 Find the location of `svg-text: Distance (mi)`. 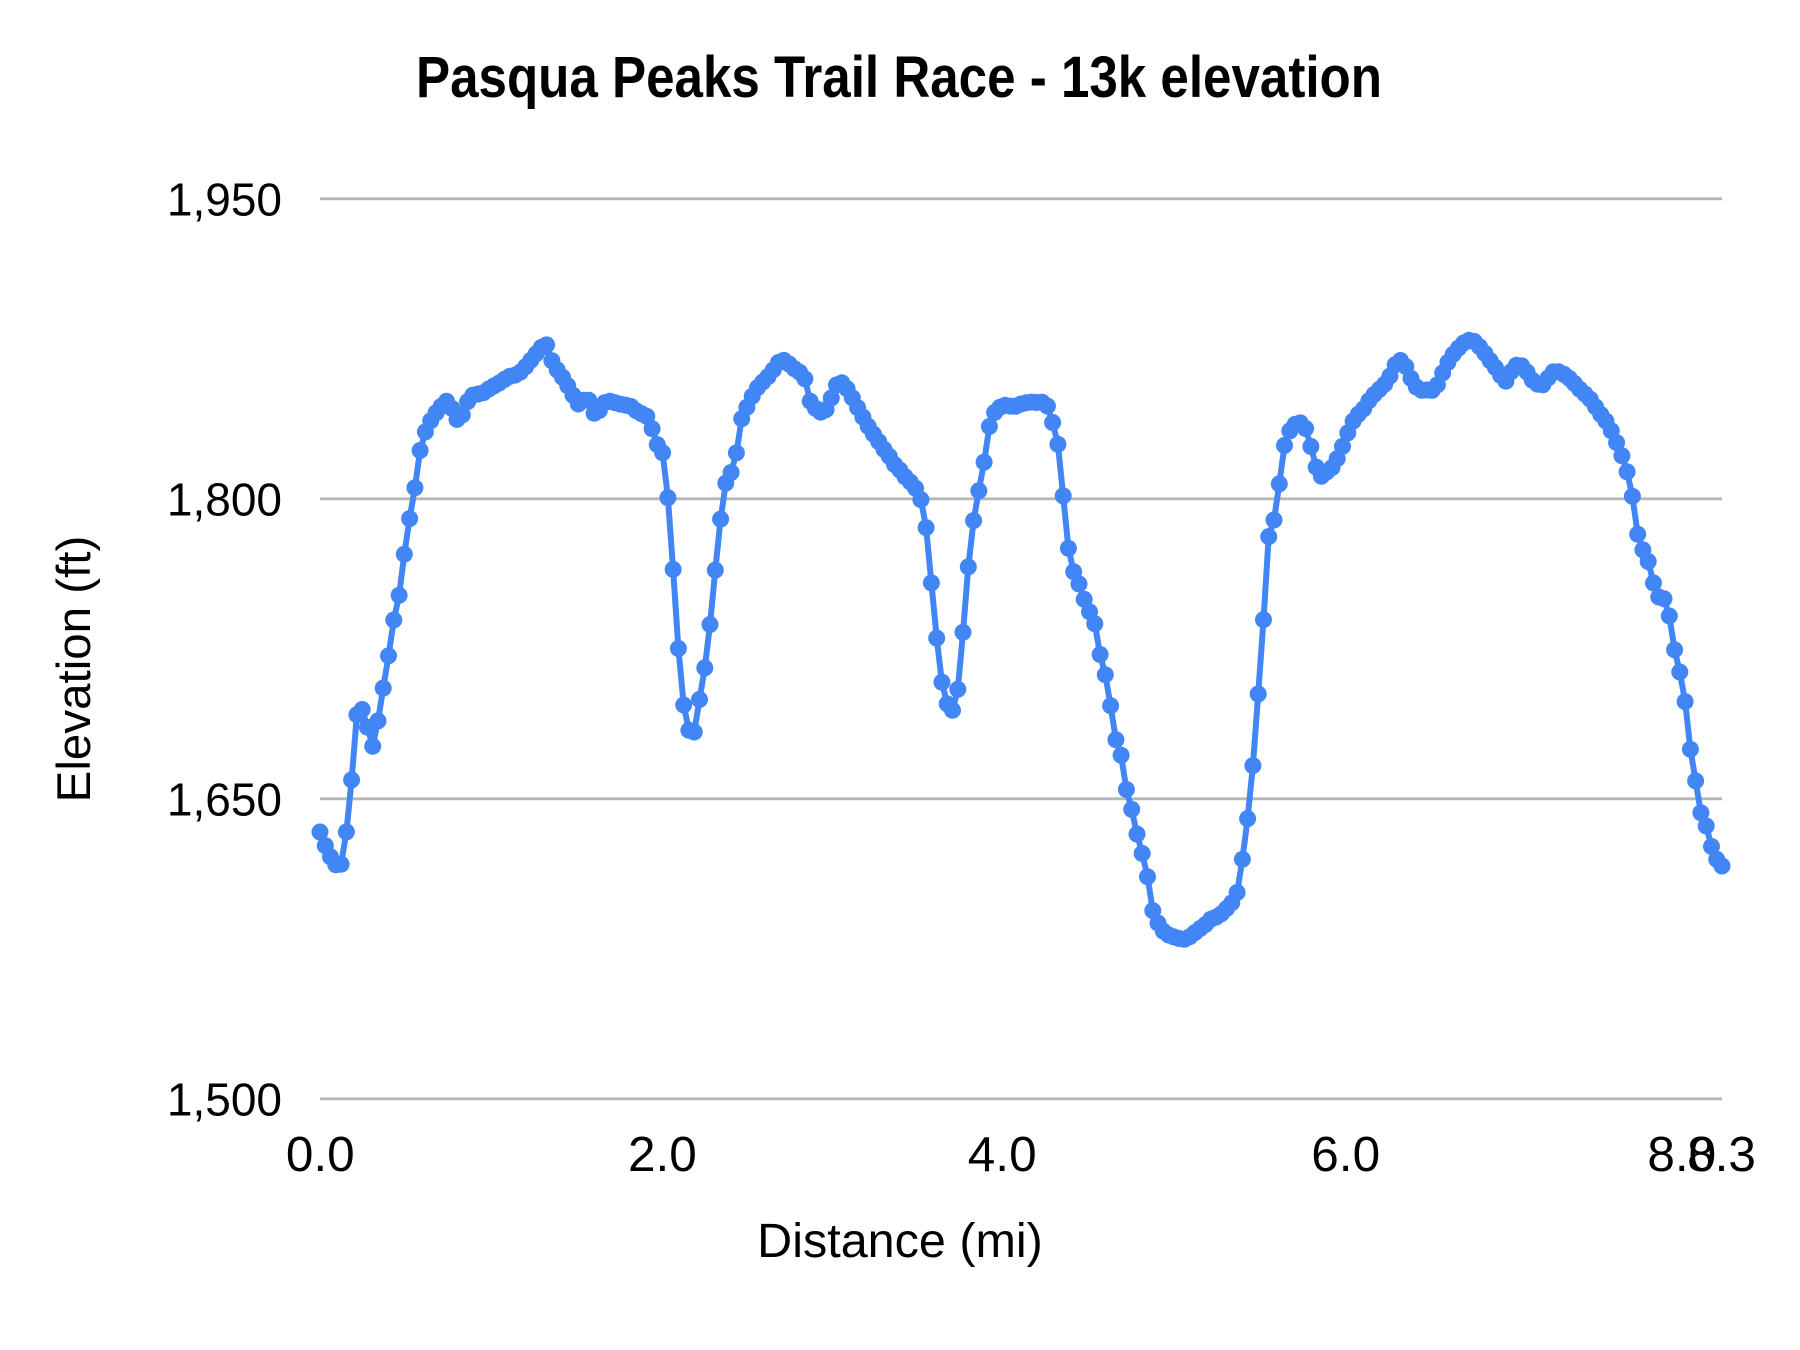

svg-text: Distance (mi) is located at coordinates (900, 1241).